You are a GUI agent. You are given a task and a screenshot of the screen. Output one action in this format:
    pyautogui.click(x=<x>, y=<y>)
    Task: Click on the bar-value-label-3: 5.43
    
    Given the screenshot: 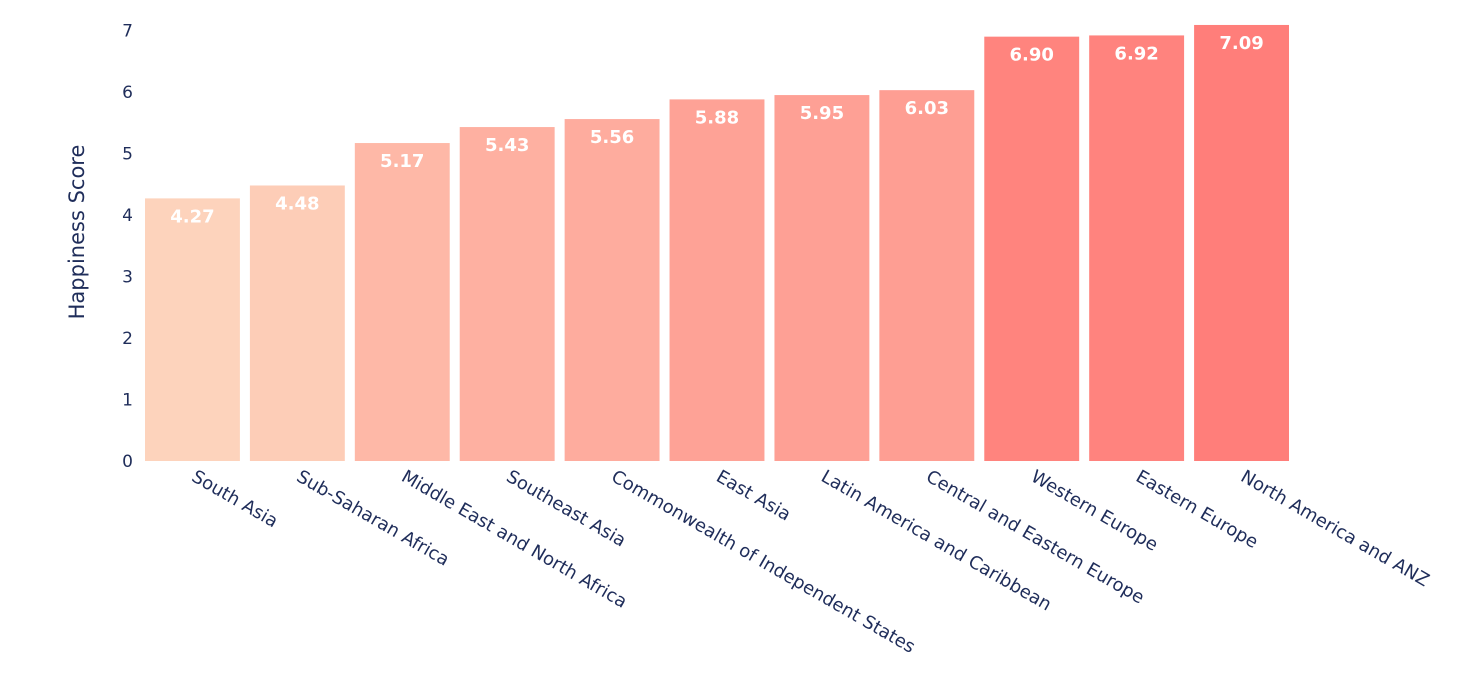 What is the action you would take?
    pyautogui.click(x=507, y=145)
    